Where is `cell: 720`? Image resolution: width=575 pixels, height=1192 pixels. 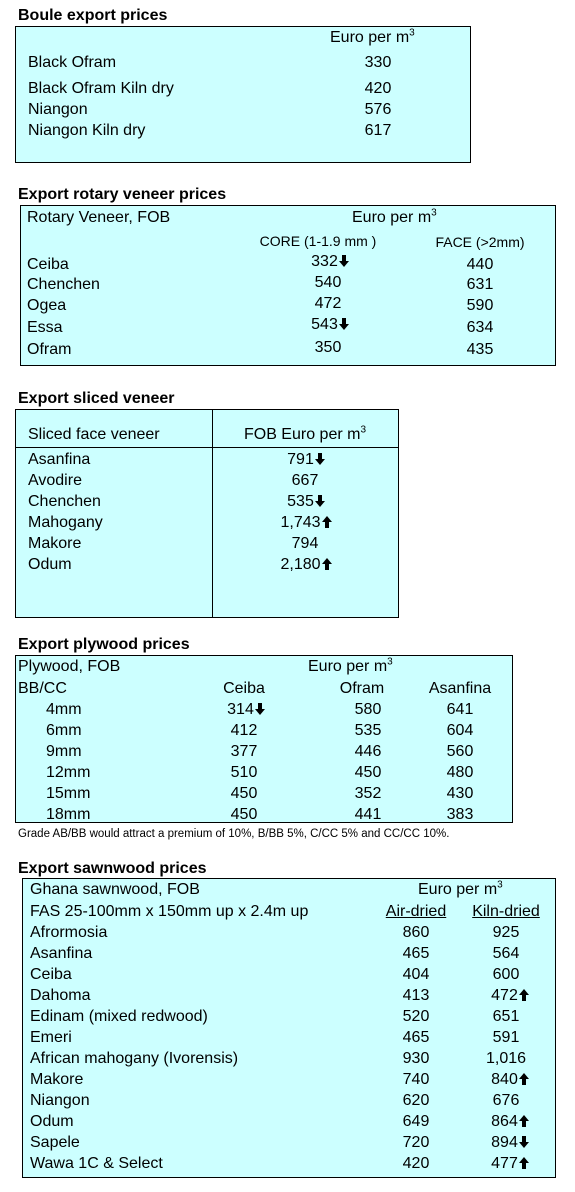
cell: 720 is located at coordinates (416, 1142).